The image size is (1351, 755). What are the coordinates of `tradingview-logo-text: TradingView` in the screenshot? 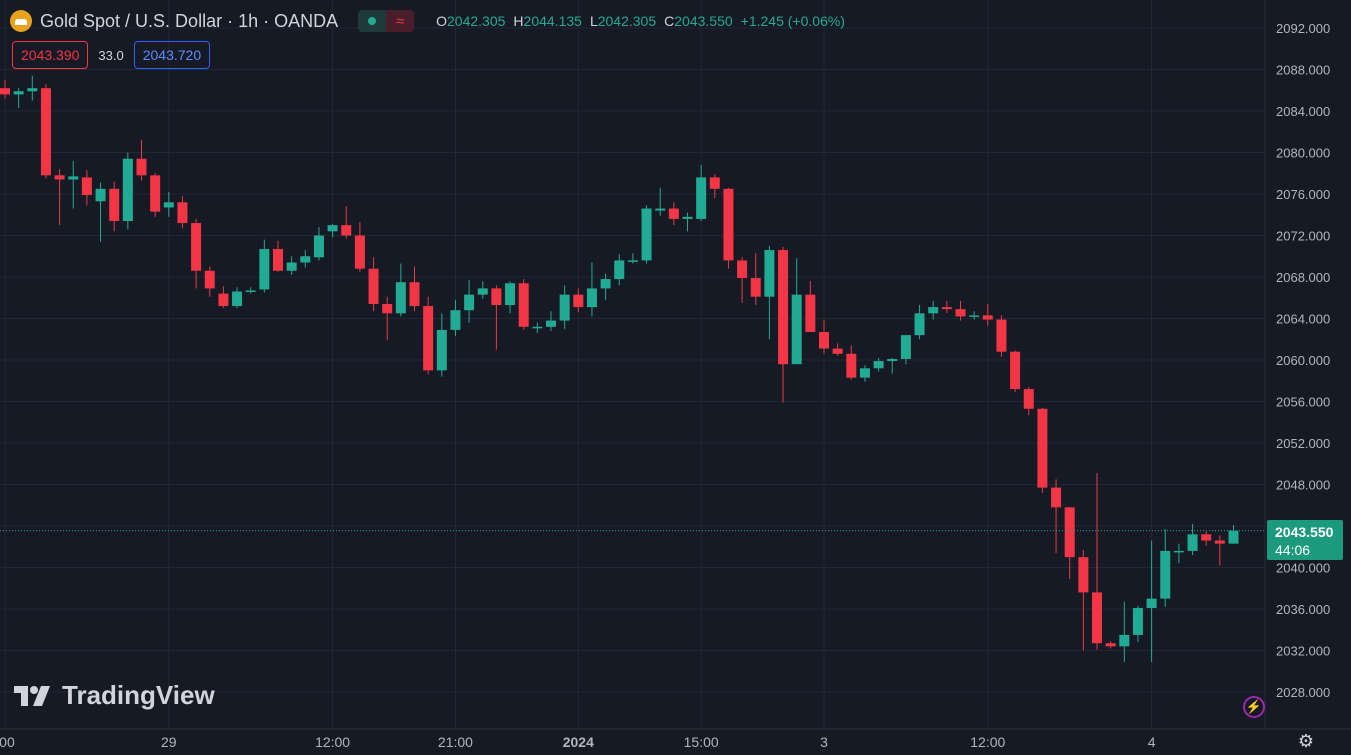 It's located at (138, 695).